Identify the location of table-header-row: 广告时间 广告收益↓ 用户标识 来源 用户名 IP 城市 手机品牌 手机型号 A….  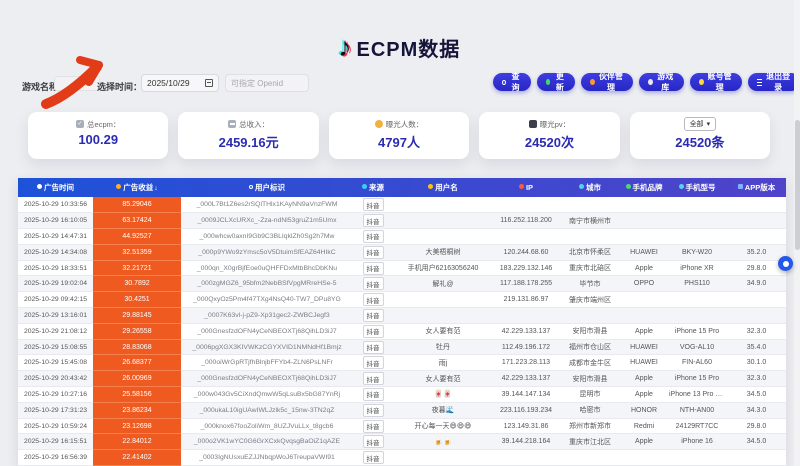
(402, 187).